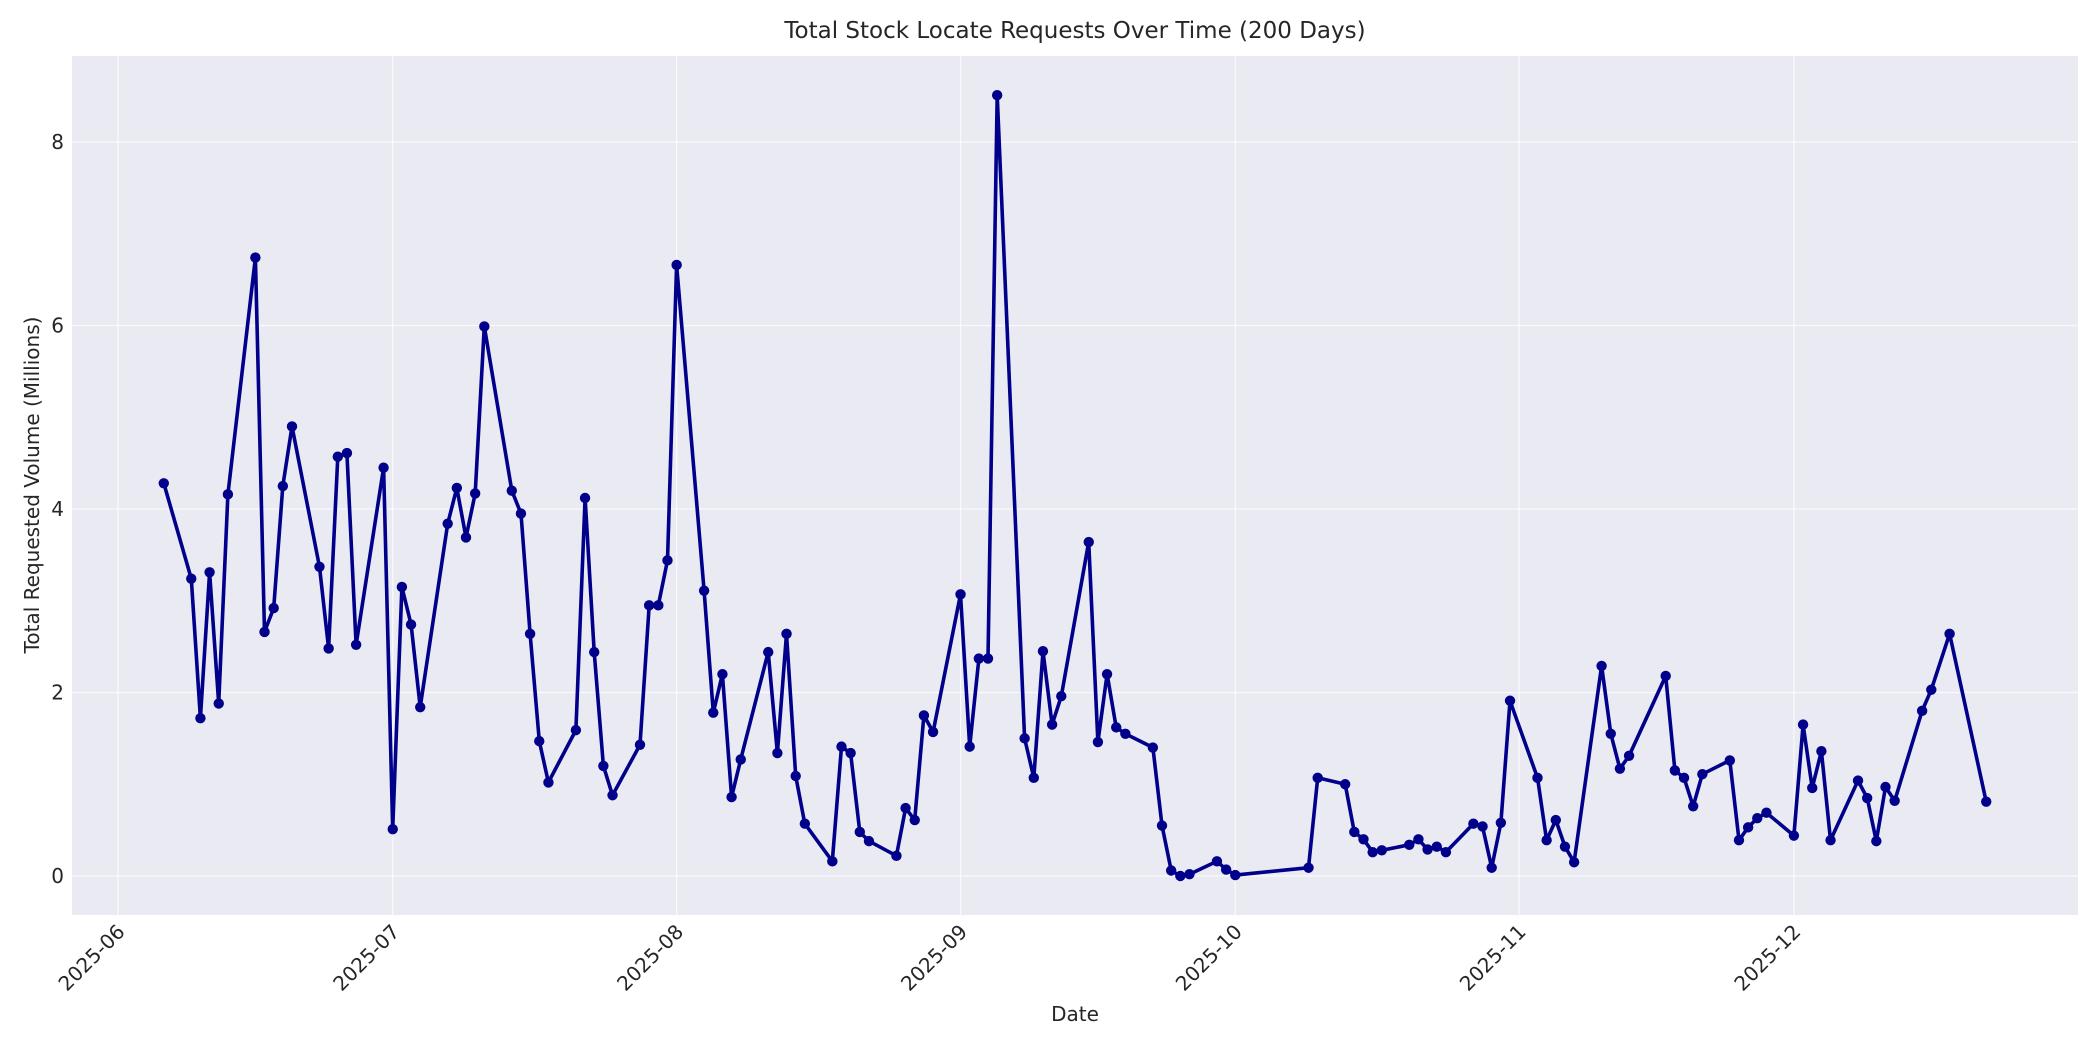 This screenshot has width=2100, height=1050. I want to click on y-axis-label: Total Requested Volume (Millions), so click(32, 485).